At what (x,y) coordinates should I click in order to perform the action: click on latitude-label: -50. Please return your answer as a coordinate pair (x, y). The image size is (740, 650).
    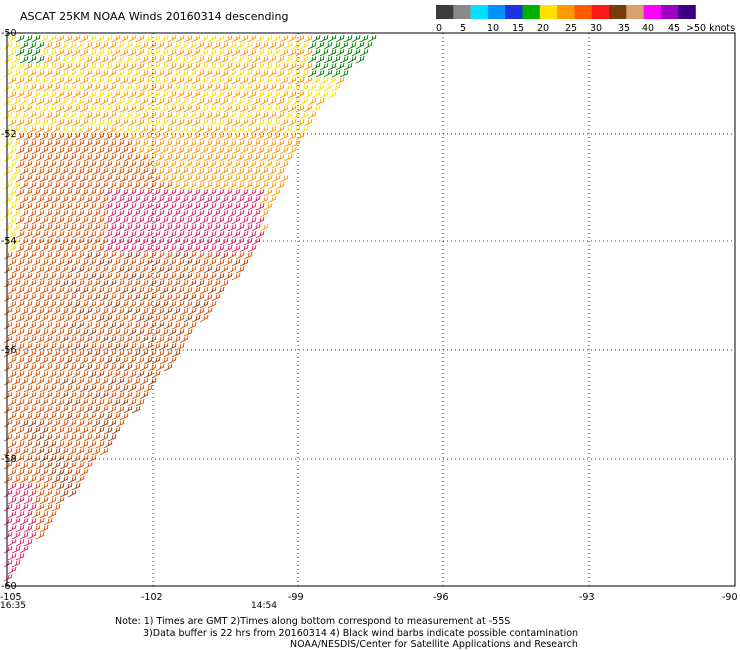
    Looking at the image, I should click on (9, 33).